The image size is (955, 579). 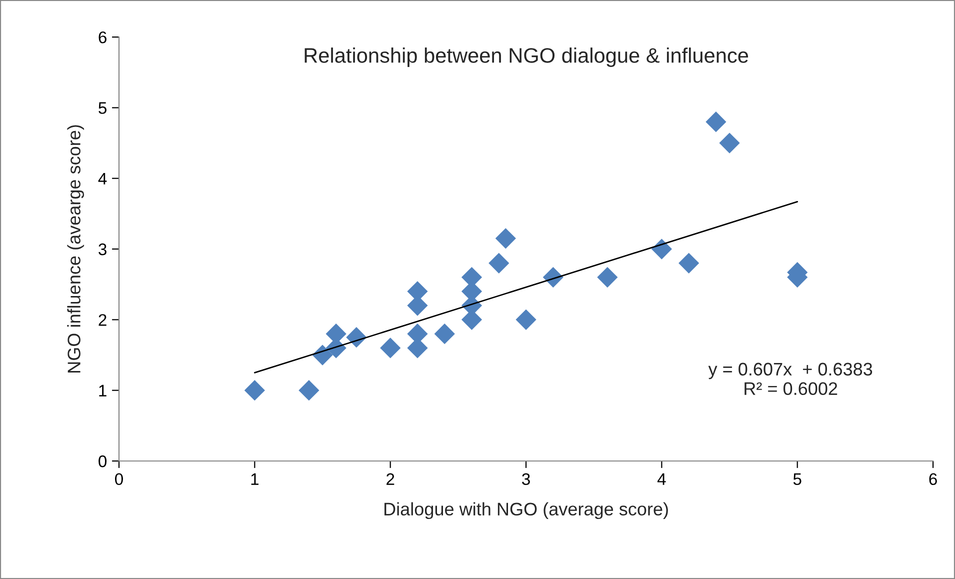 I want to click on y-tick-label: 2, so click(x=102, y=320).